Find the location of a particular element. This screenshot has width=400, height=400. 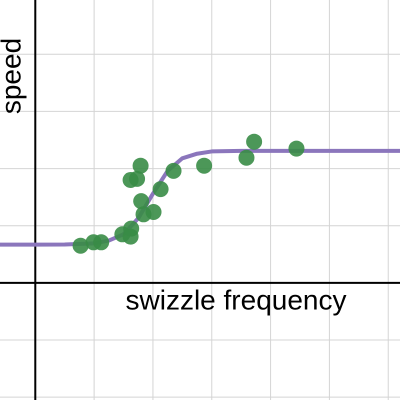

x-axis-label: swizzle frequency is located at coordinates (236, 299).